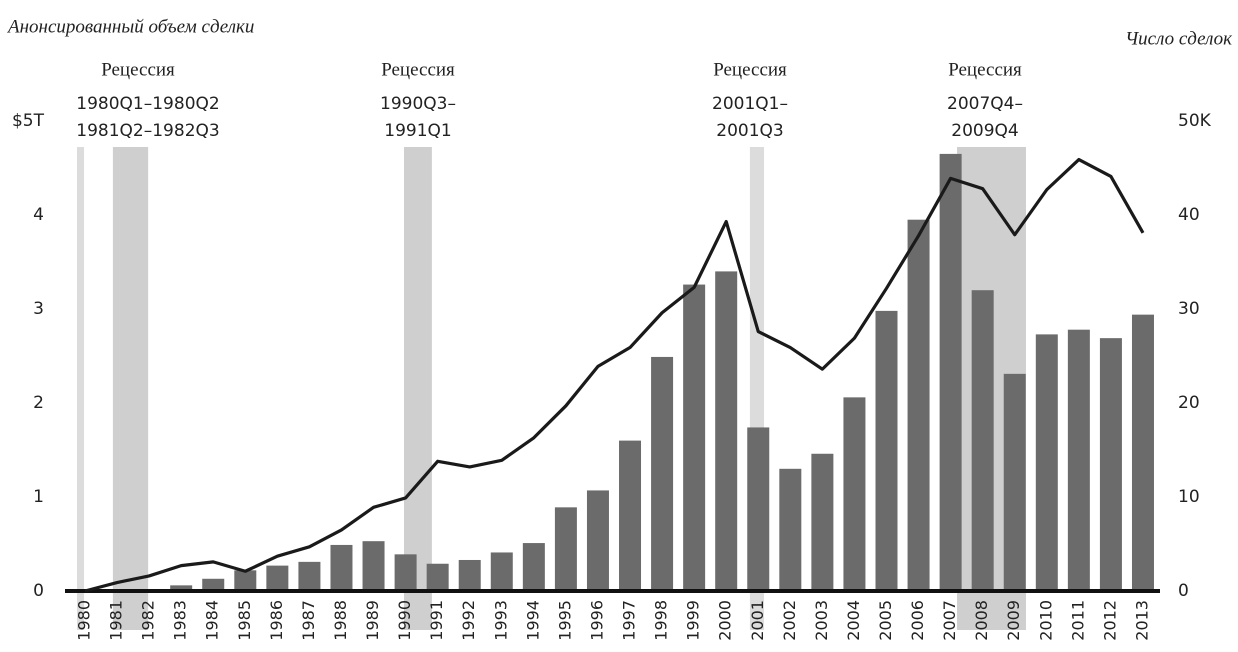  I want to click on y2-tick-label: 20, so click(1189, 403).